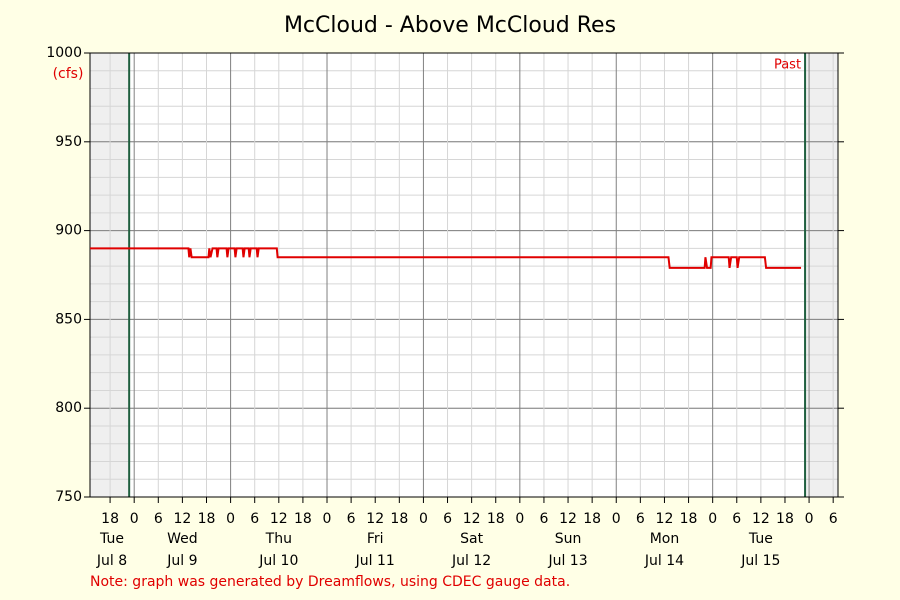  What do you see at coordinates (787, 65) in the screenshot?
I see `annotation: Past` at bounding box center [787, 65].